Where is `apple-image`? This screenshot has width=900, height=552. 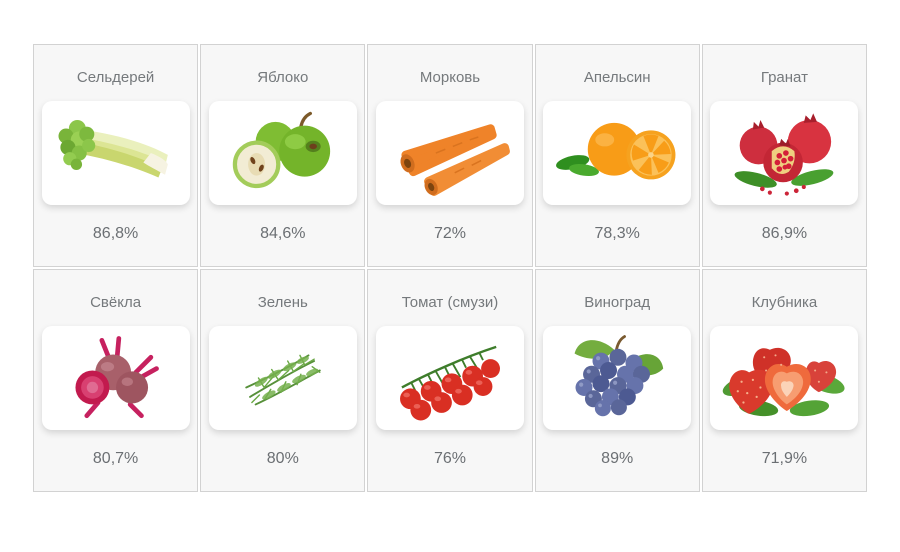 apple-image is located at coordinates (282, 153).